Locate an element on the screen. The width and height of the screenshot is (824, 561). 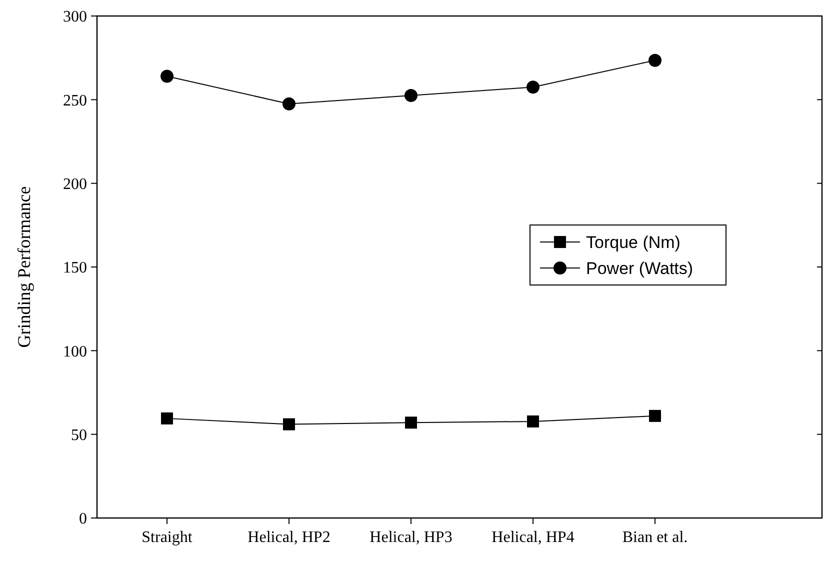
x-tick-label: Straight is located at coordinates (167, 537).